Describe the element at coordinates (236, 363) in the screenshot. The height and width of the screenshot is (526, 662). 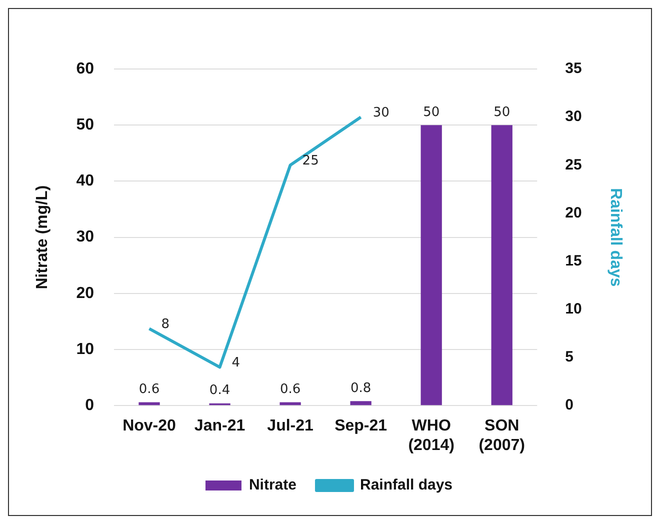
I see `data-label: 4` at that location.